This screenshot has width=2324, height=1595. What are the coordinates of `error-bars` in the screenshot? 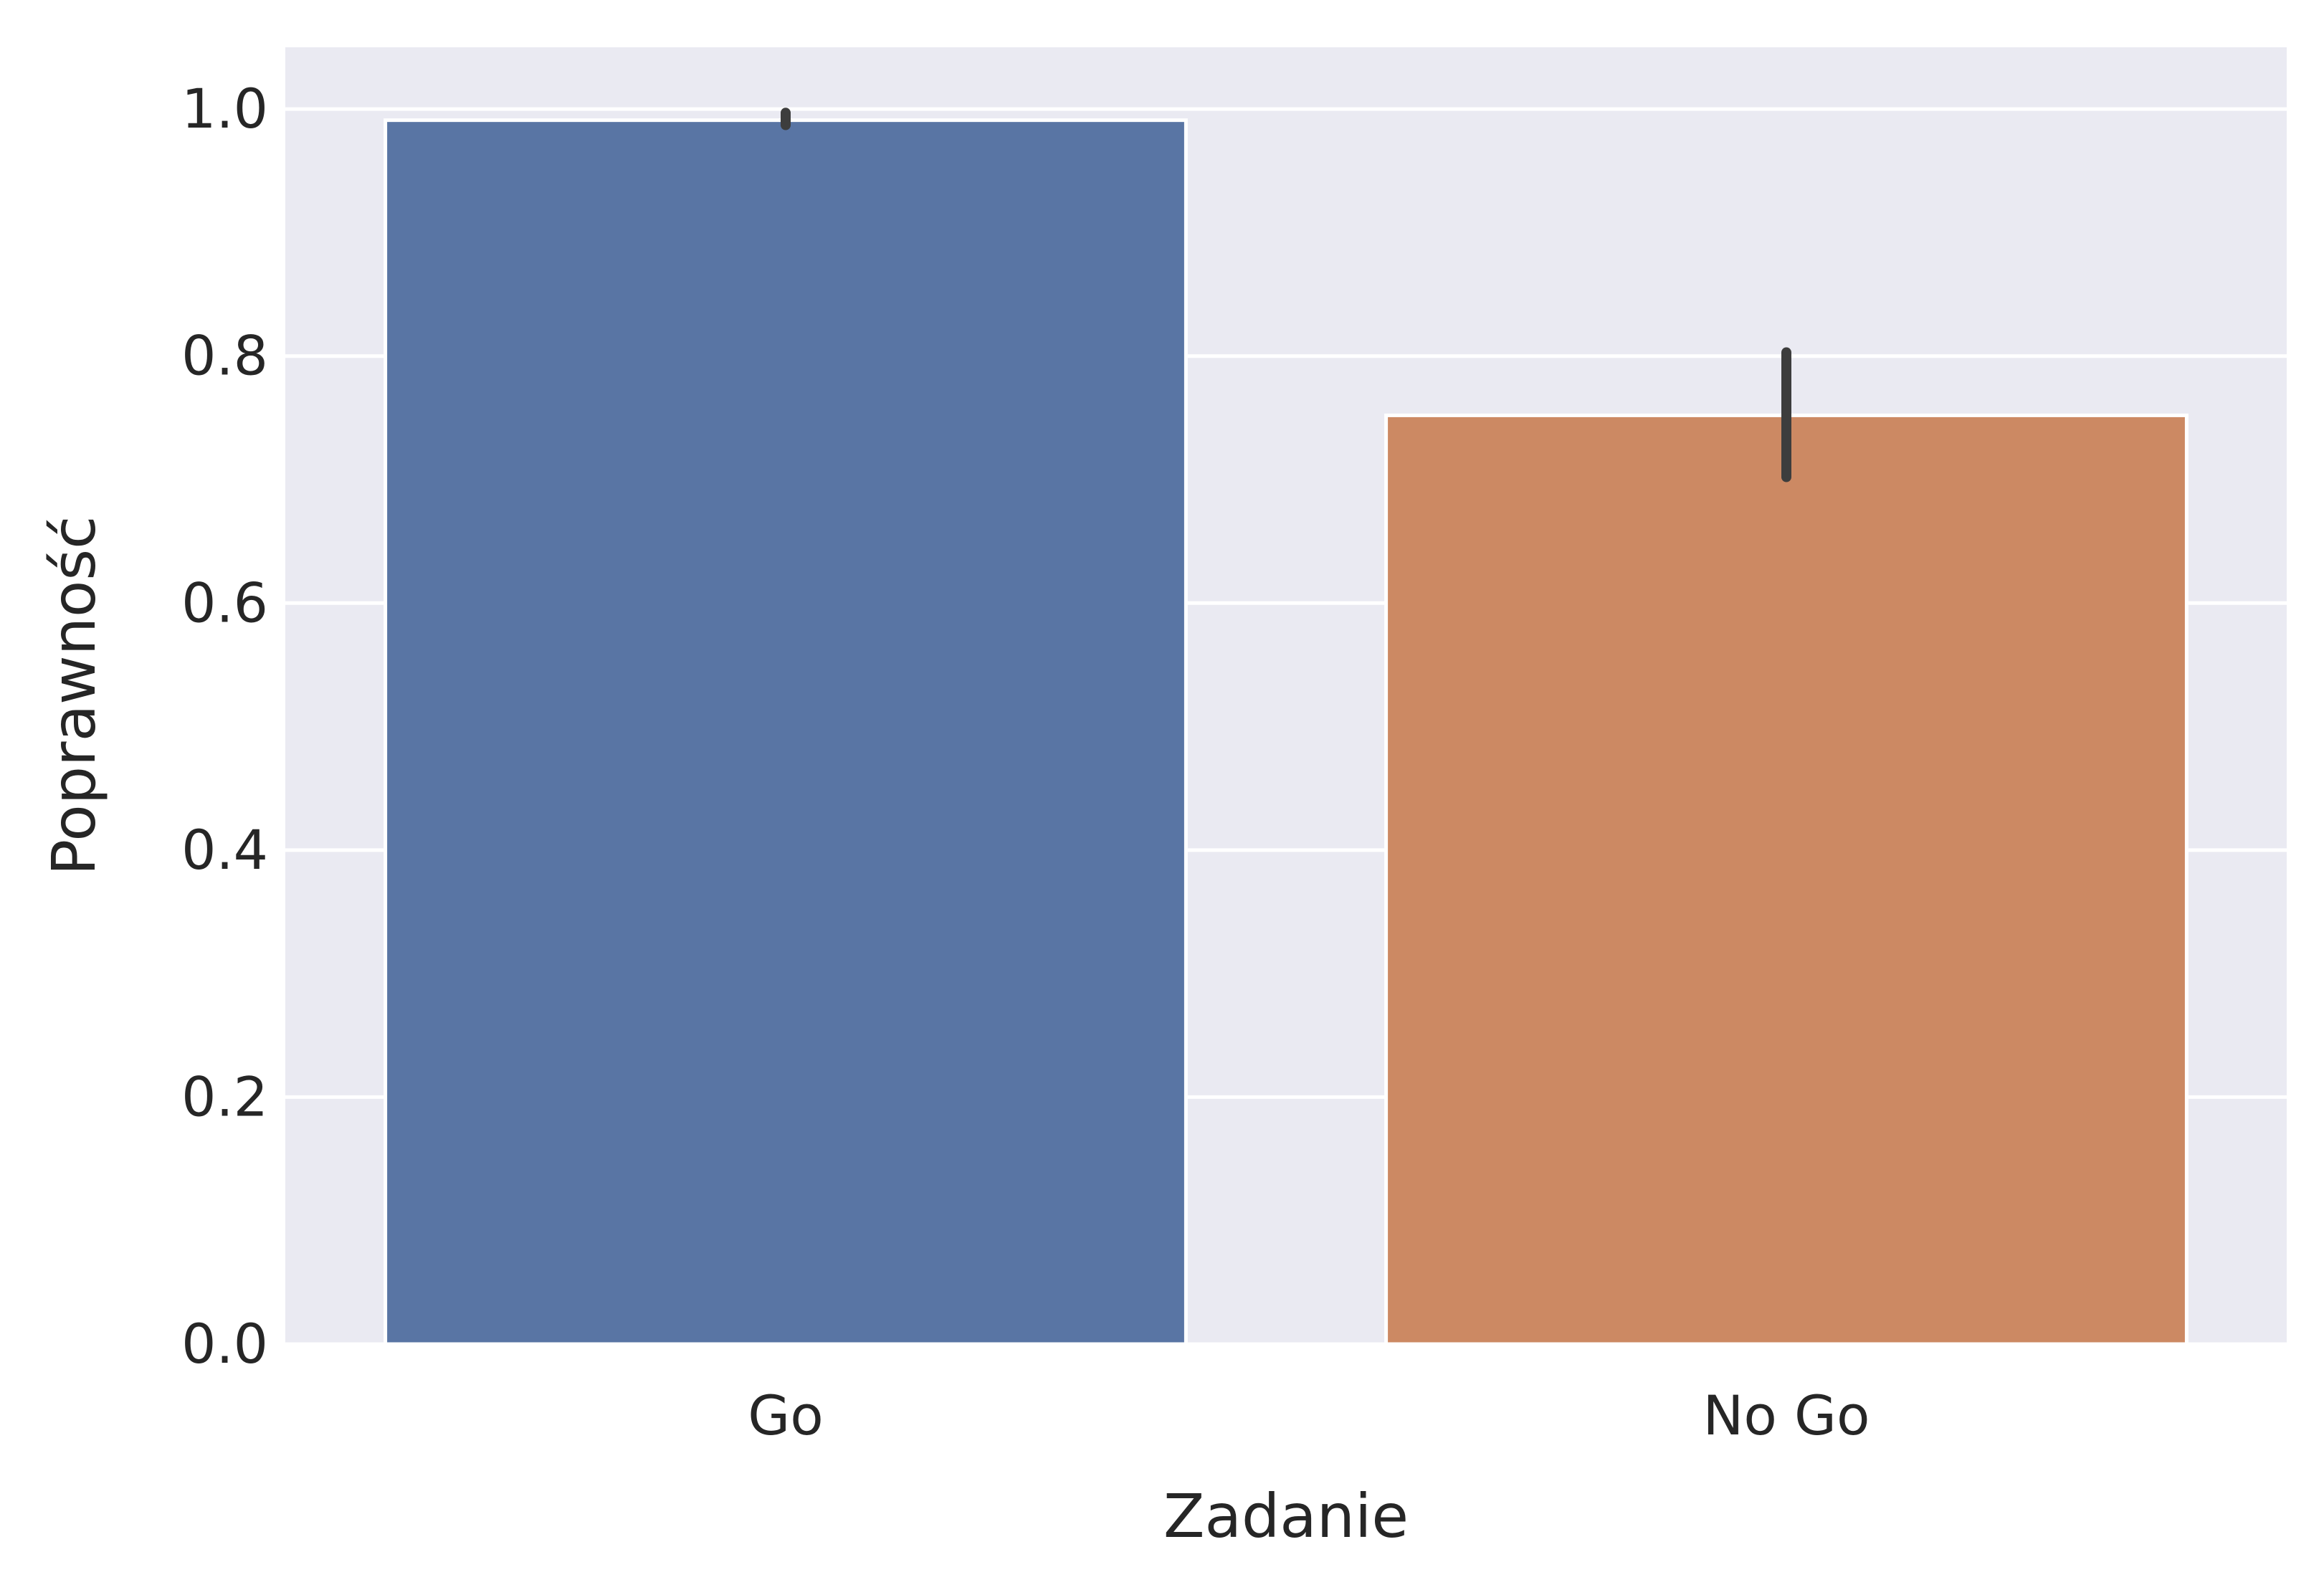 It's located at (1286, 295).